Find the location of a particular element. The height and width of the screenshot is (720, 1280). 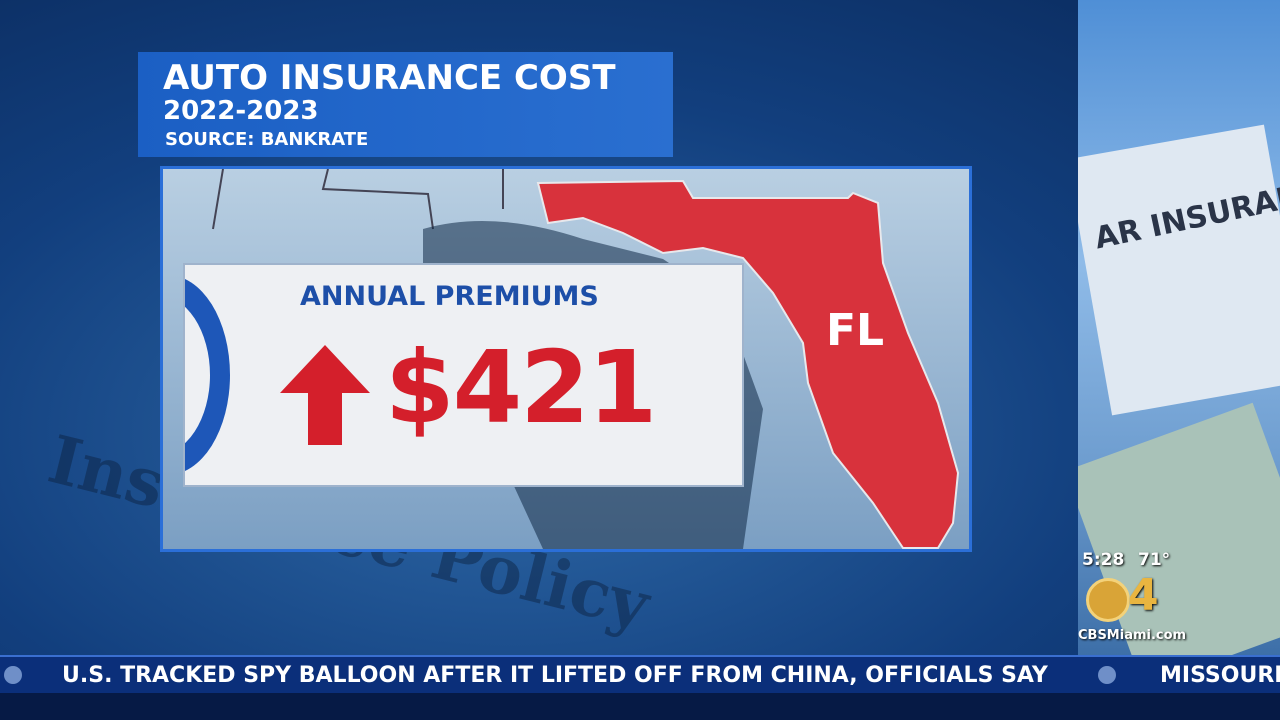

channel-number: 4 is located at coordinates (1143, 595).